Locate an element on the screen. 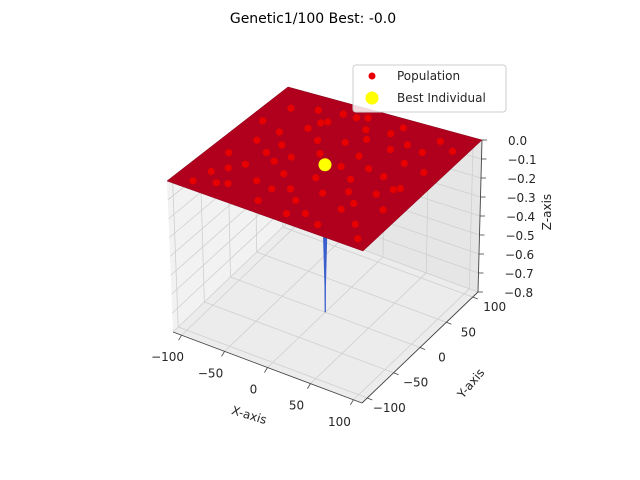  legend-box is located at coordinates (429, 88).